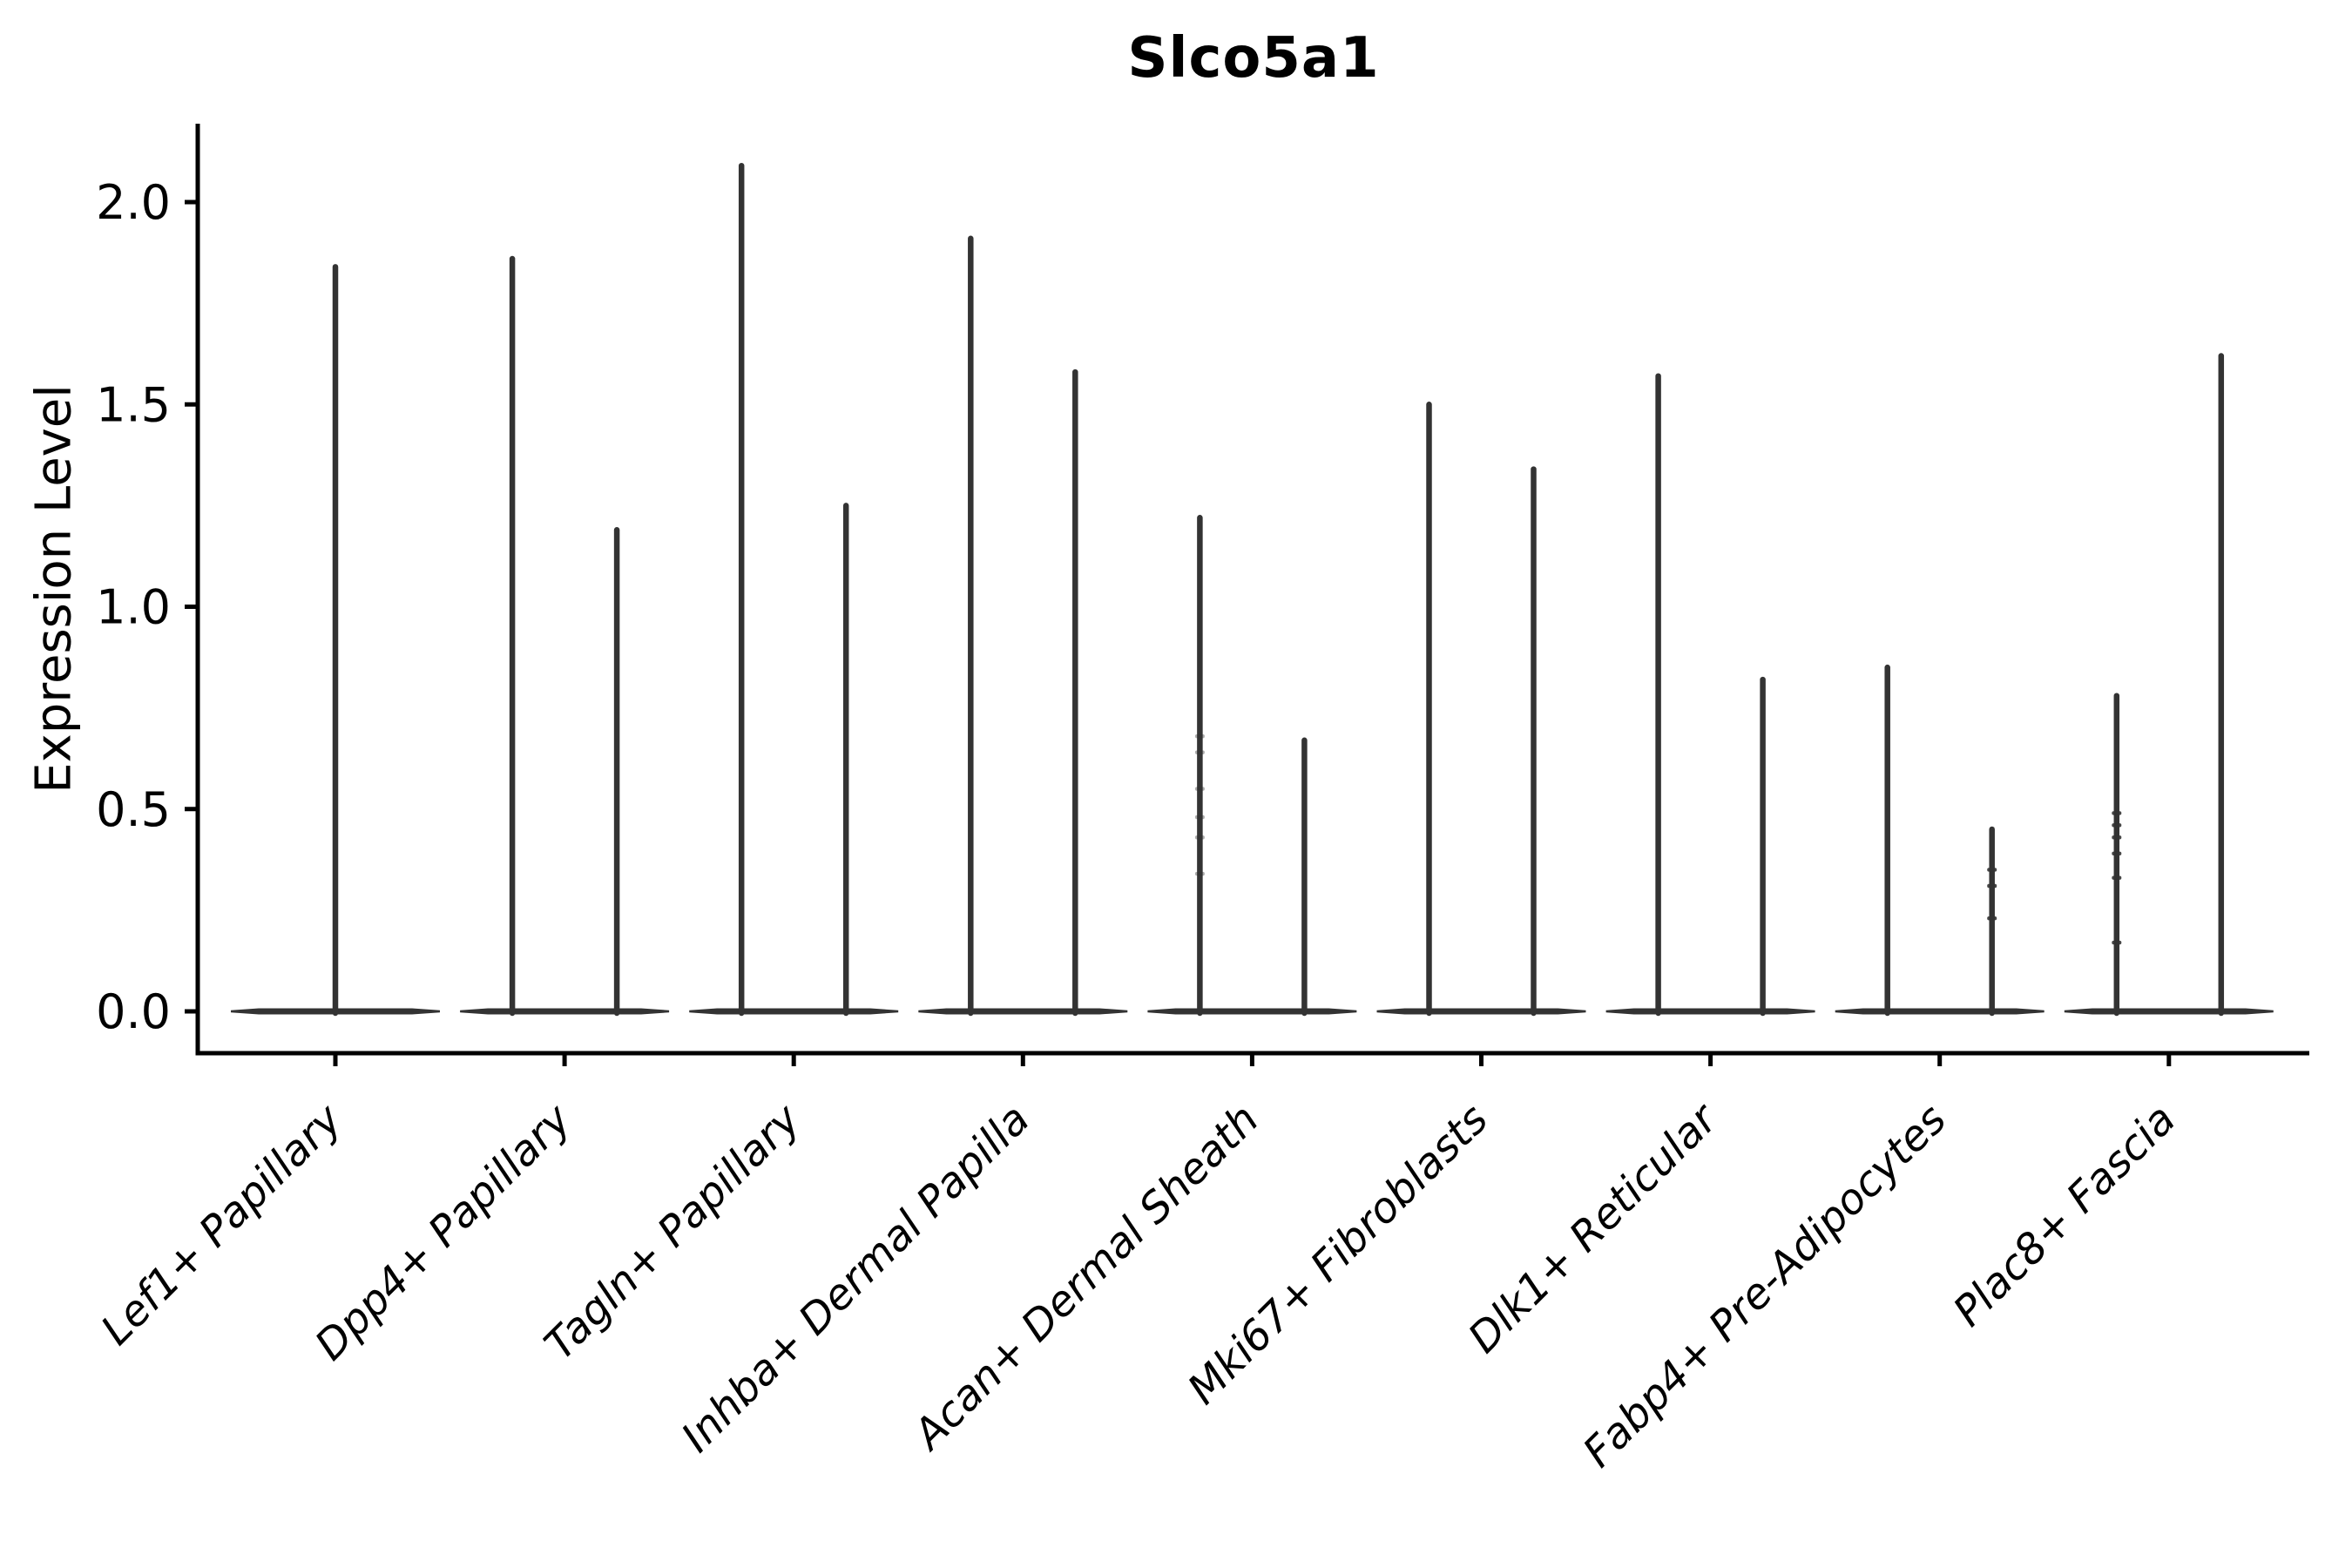  Describe the element at coordinates (134, 1012) in the screenshot. I see `y-tick-label: 0.0` at that location.